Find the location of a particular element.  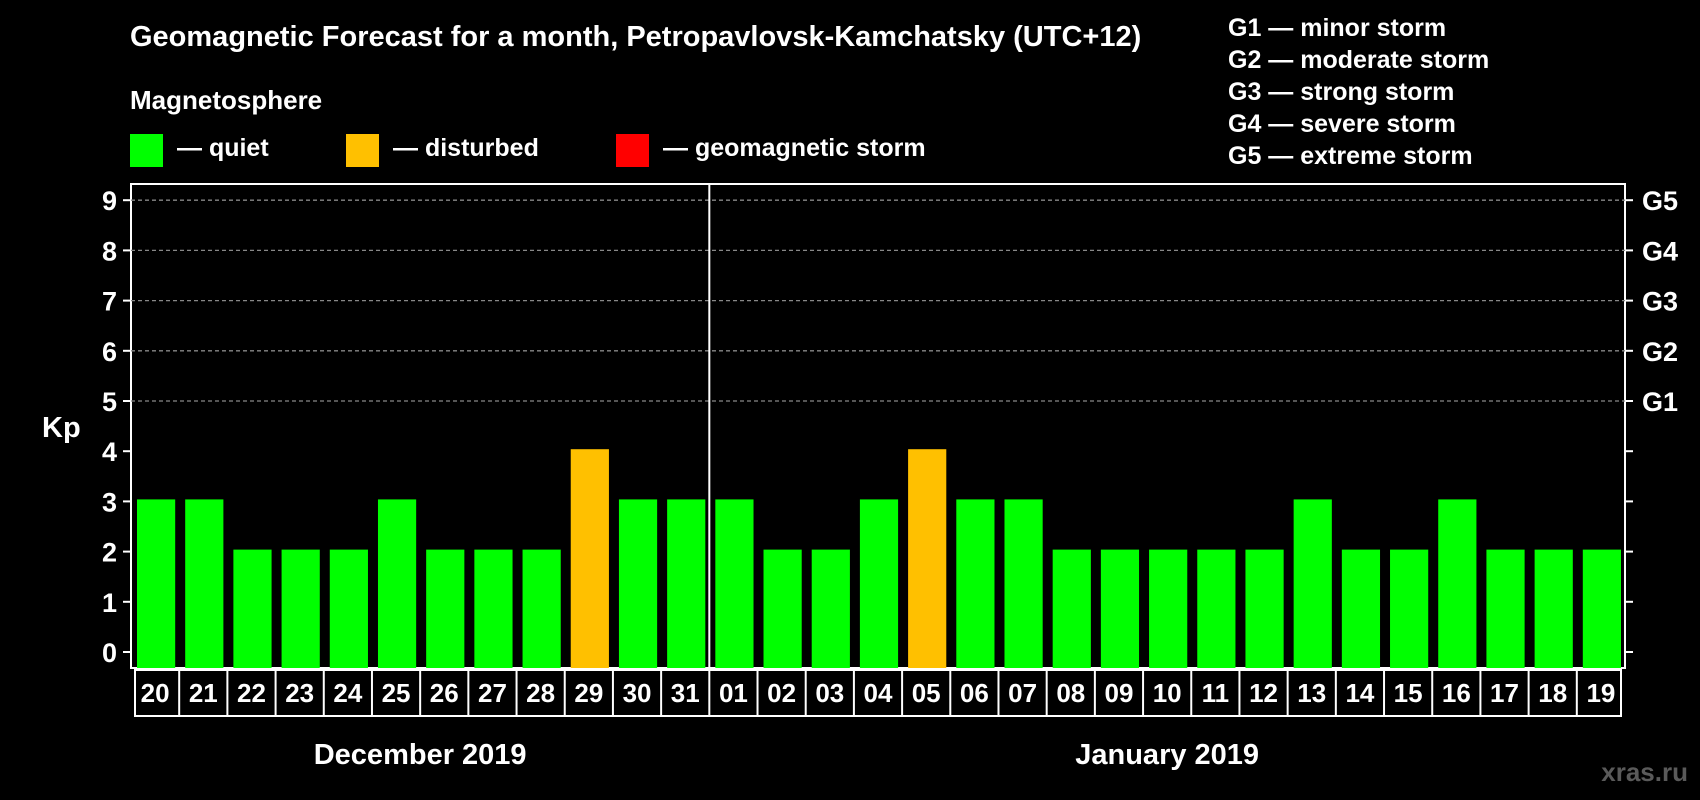

x-tick-label: 24 is located at coordinates (347, 693).